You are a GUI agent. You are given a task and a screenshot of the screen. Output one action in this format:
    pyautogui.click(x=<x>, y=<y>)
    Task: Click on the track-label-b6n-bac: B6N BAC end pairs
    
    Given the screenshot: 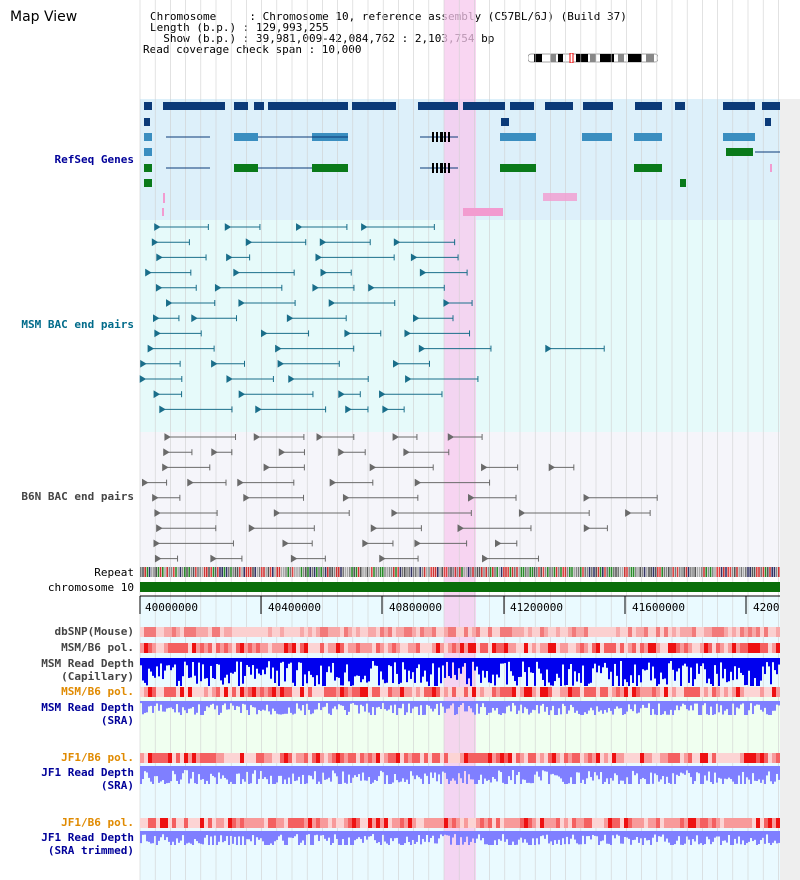 What is the action you would take?
    pyautogui.click(x=77, y=496)
    